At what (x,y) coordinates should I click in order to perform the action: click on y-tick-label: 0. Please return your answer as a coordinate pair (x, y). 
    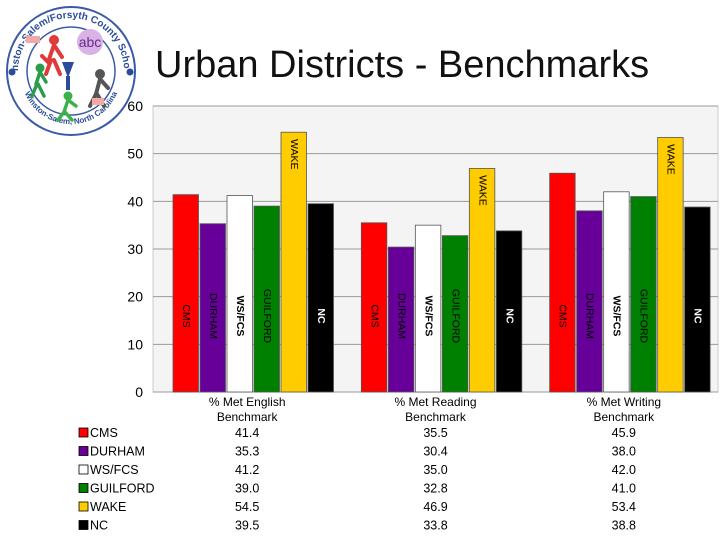
    Looking at the image, I should click on (139, 392).